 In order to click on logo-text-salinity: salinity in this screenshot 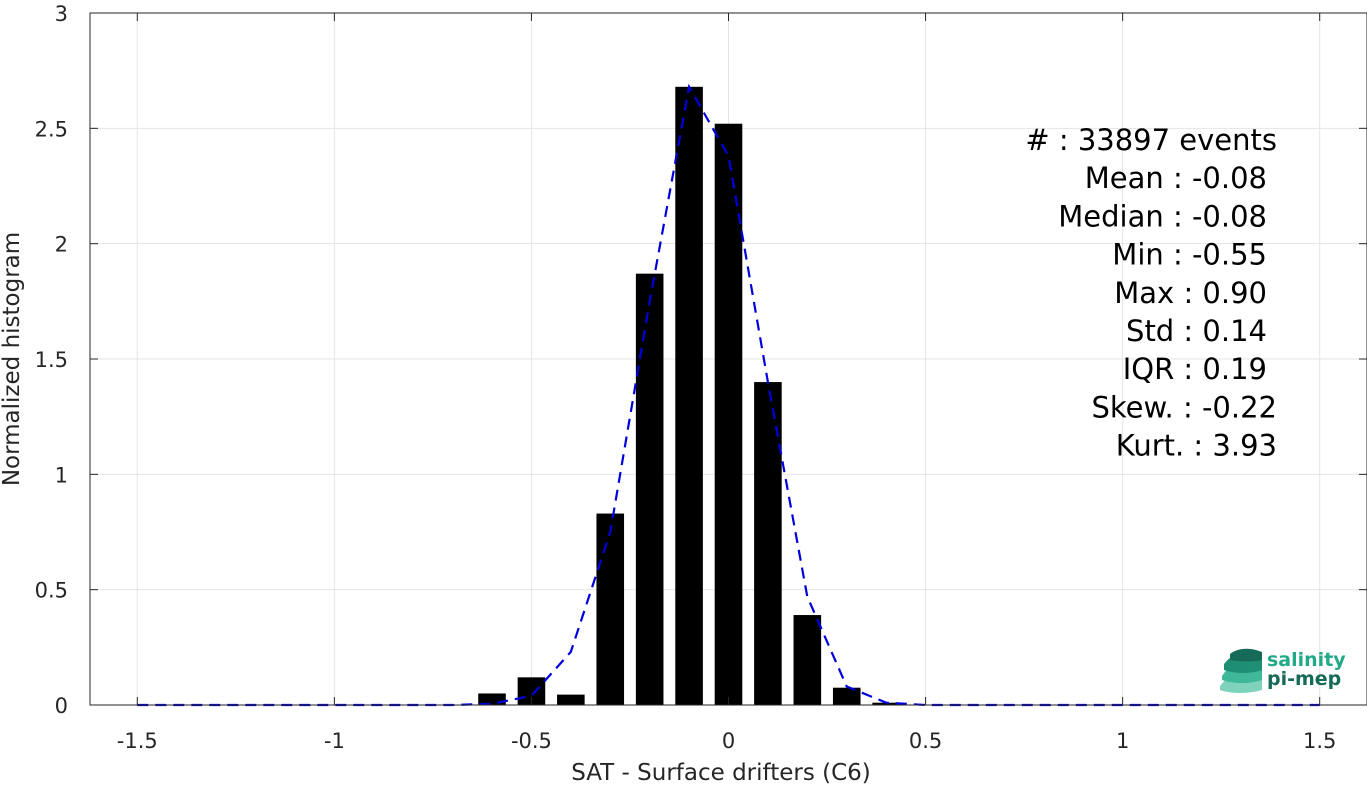, I will do `click(1306, 660)`.